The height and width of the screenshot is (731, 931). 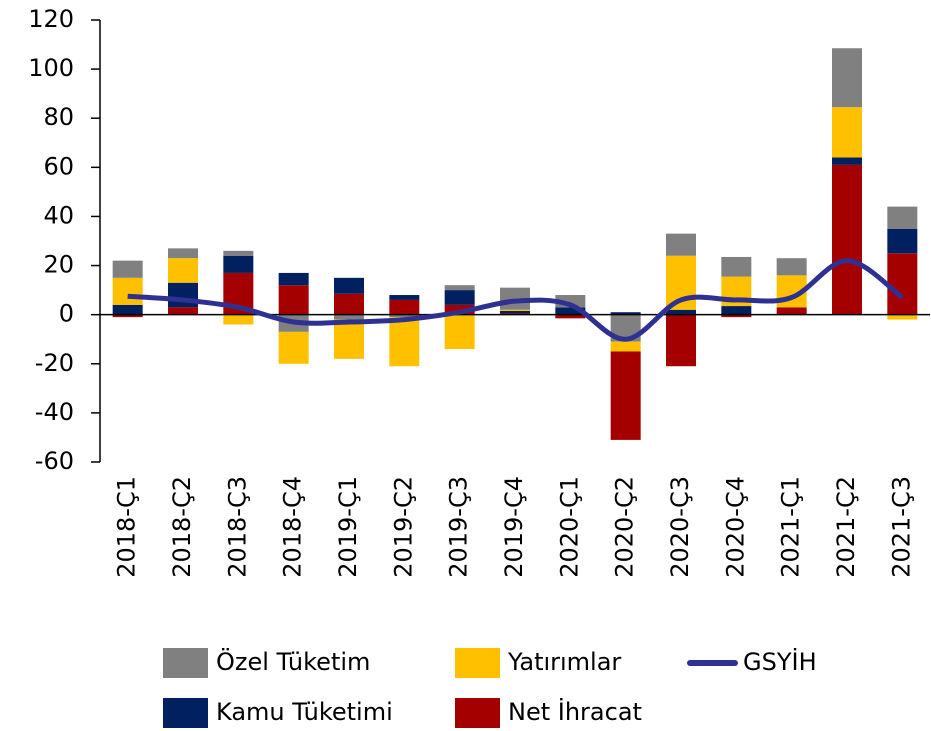 I want to click on x-tick-label: 2019-Ç3, so click(x=459, y=527).